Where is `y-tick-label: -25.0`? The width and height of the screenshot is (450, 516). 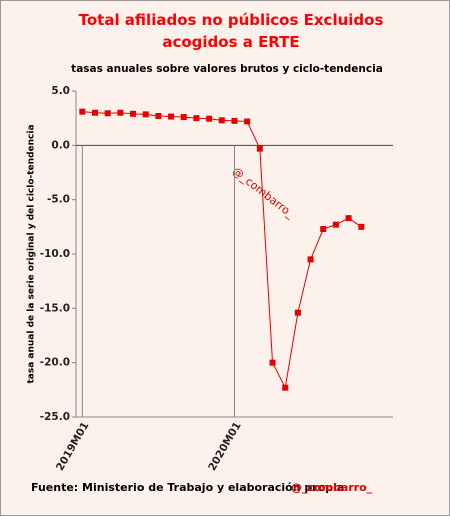 y-tick-label: -25.0 is located at coordinates (55, 417).